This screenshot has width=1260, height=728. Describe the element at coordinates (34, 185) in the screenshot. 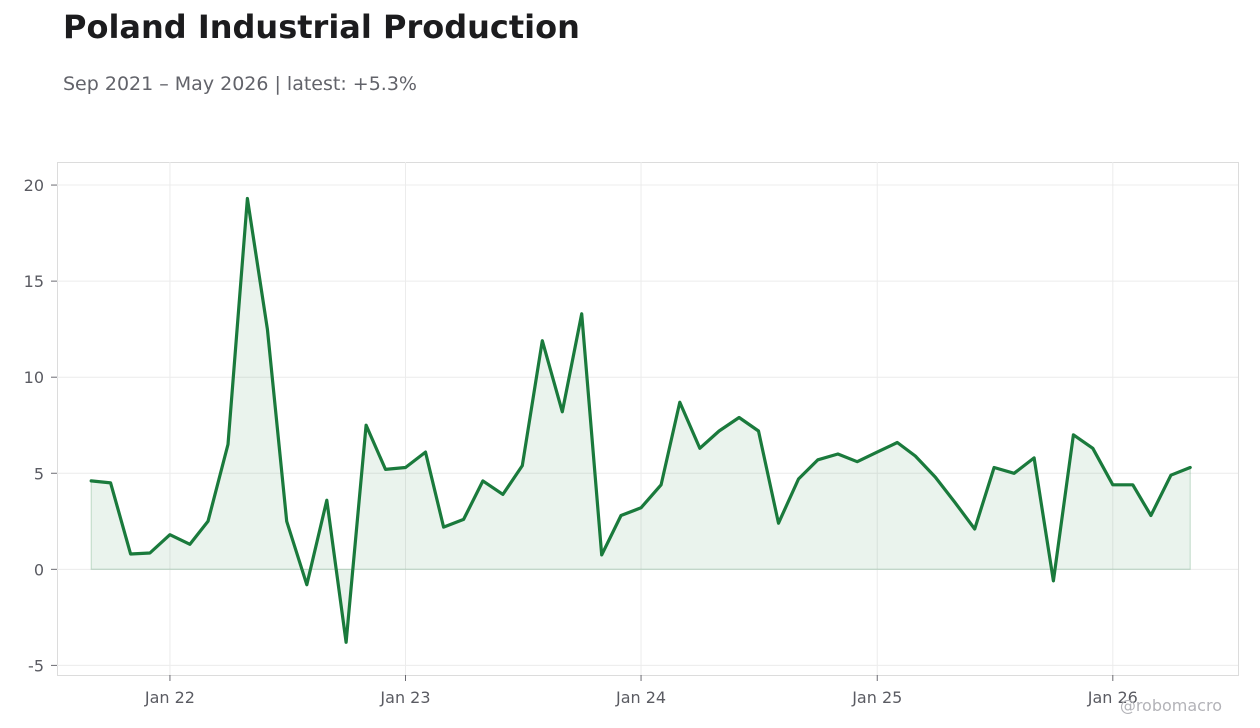

I see `y-tick-label: 20` at that location.